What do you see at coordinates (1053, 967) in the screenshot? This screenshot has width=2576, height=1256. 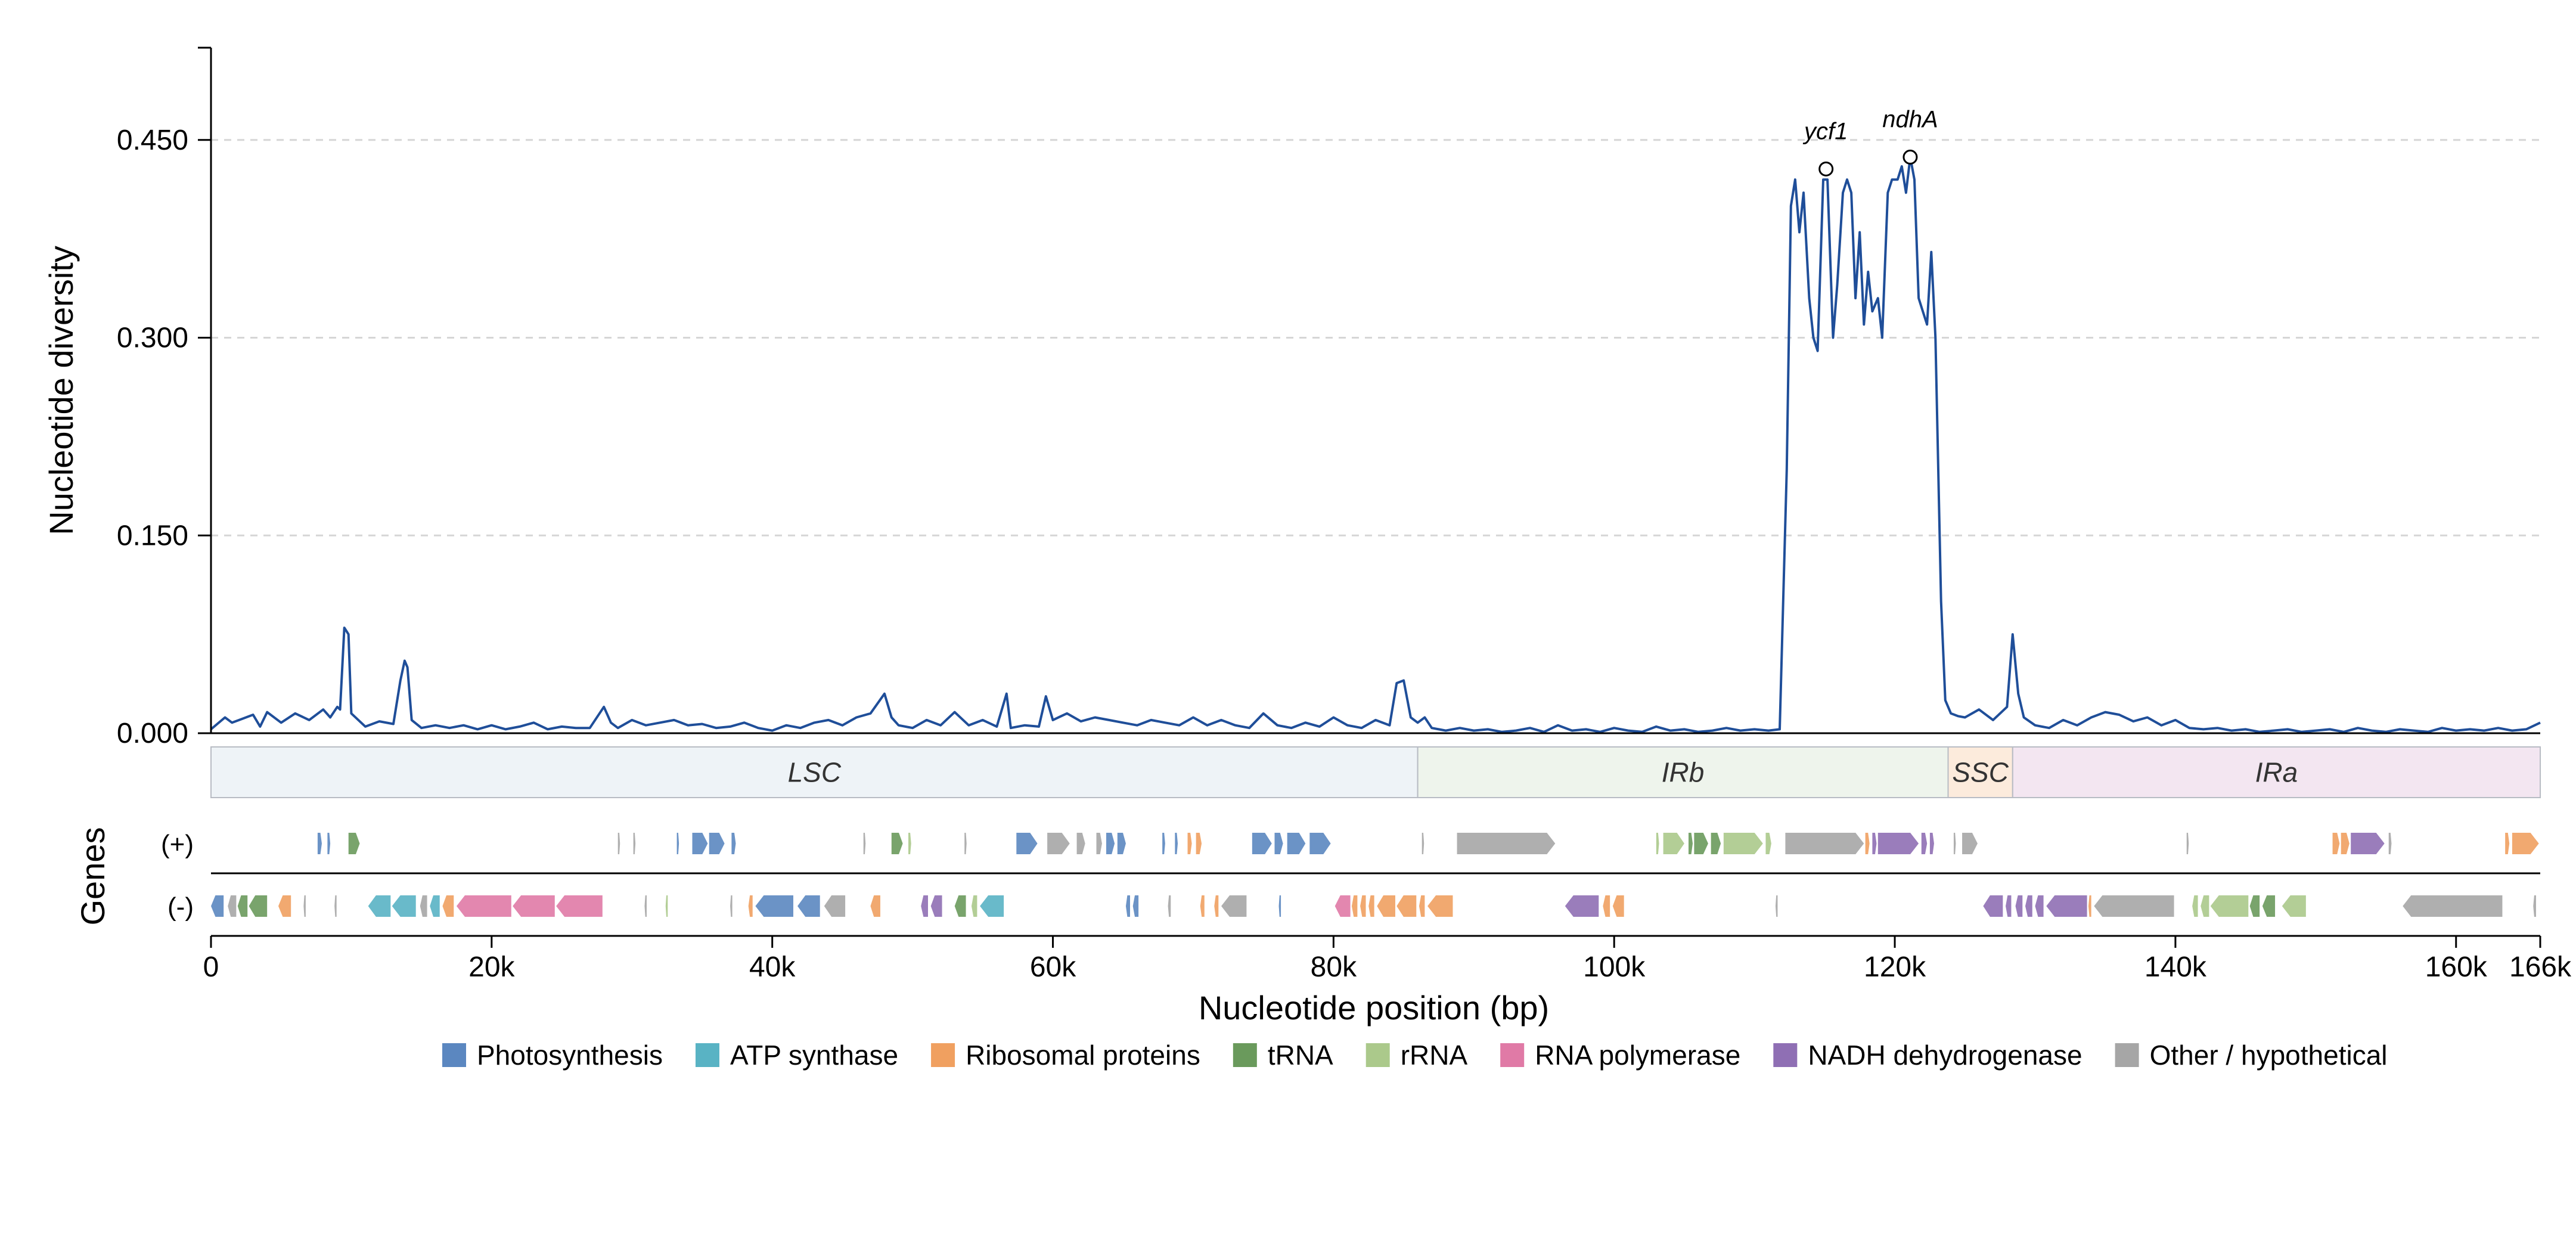 I see `x-tick-label: 60k` at bounding box center [1053, 967].